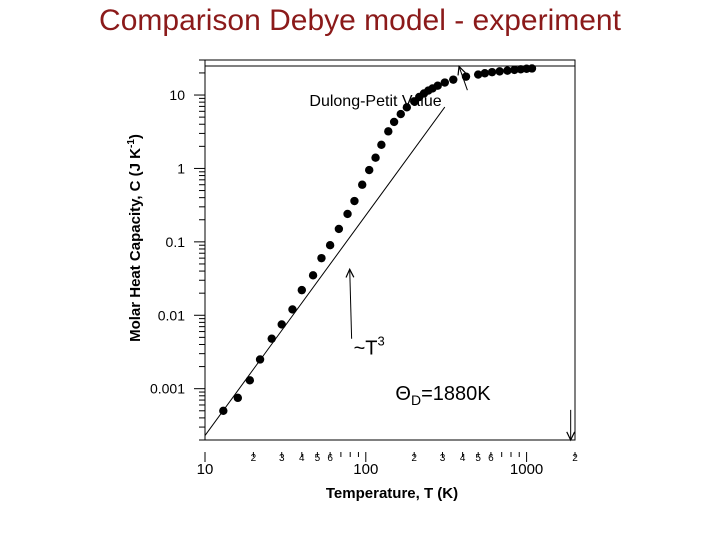  I want to click on t3-arrow-shaft, so click(351, 304).